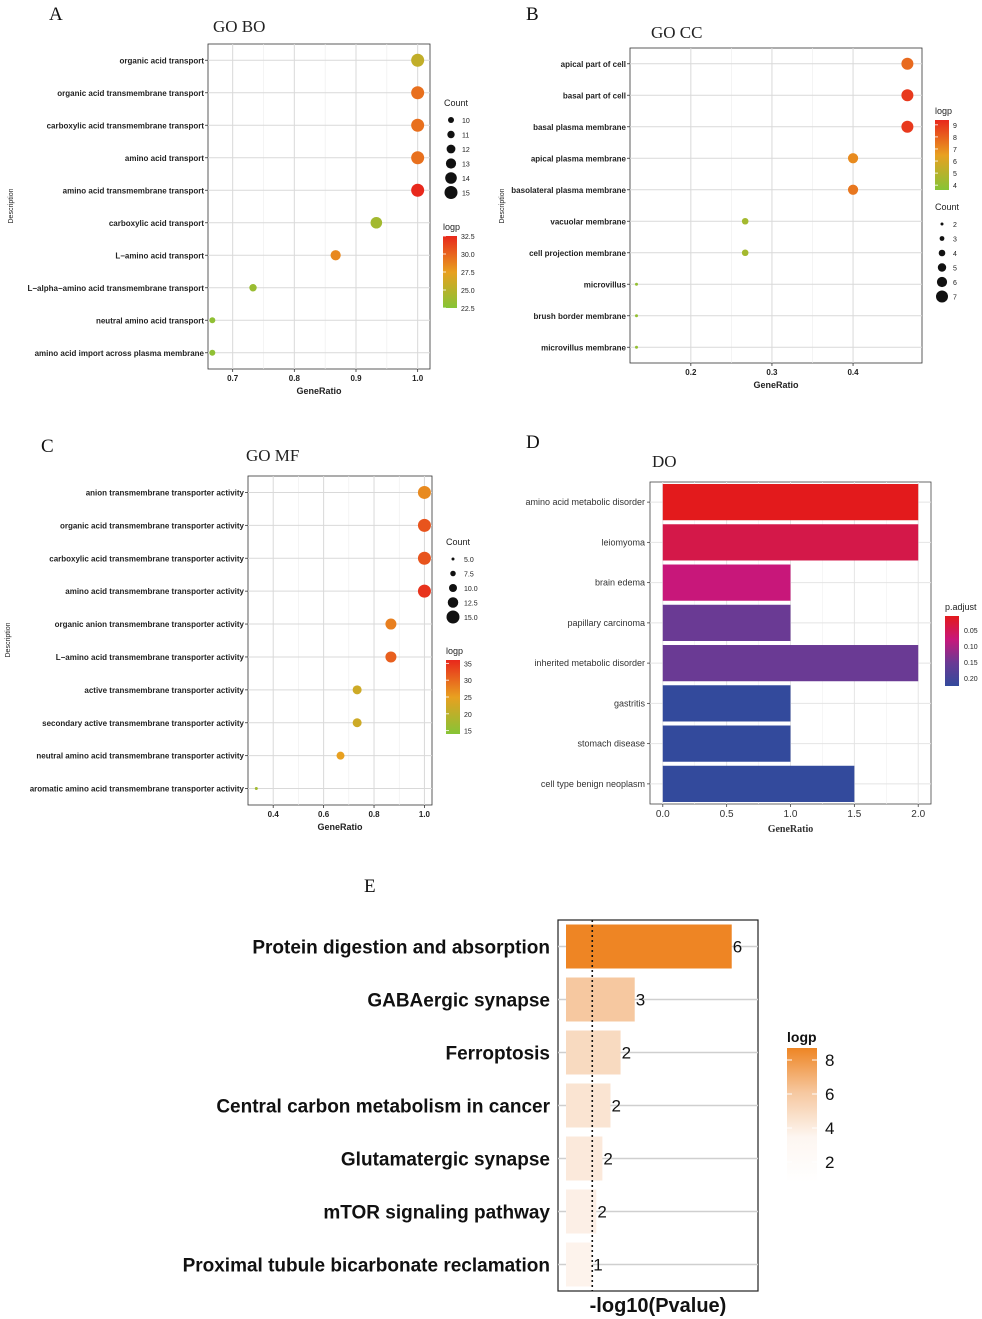  Describe the element at coordinates (374, 814) in the screenshot. I see `x-tick-label: 0.8` at that location.